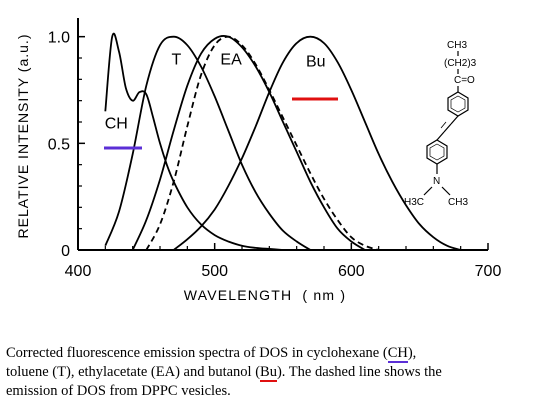 This screenshot has height=419, width=560. I want to click on structure-ch3-right: CH3, so click(458, 202).